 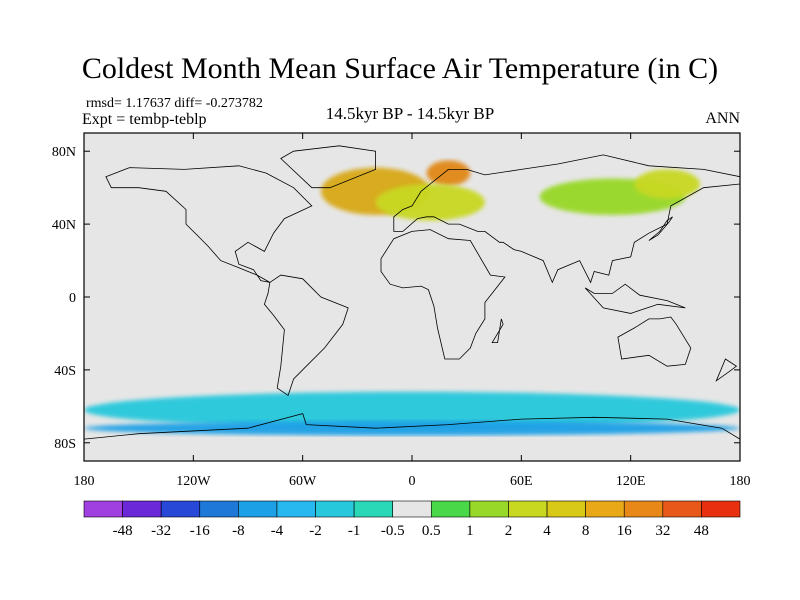 What do you see at coordinates (412, 519) in the screenshot?
I see `colorbar: -48 -32 -16 -8 -4 -2 -1 -0.5 0.5 1 2 4 8 16 32 48` at bounding box center [412, 519].